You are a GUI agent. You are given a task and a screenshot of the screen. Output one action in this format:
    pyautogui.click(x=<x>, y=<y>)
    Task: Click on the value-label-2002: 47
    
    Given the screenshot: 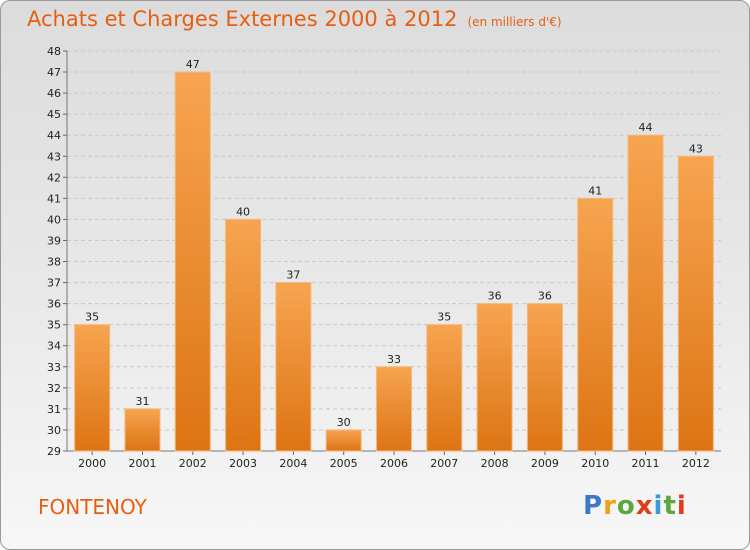 What is the action you would take?
    pyautogui.click(x=193, y=64)
    